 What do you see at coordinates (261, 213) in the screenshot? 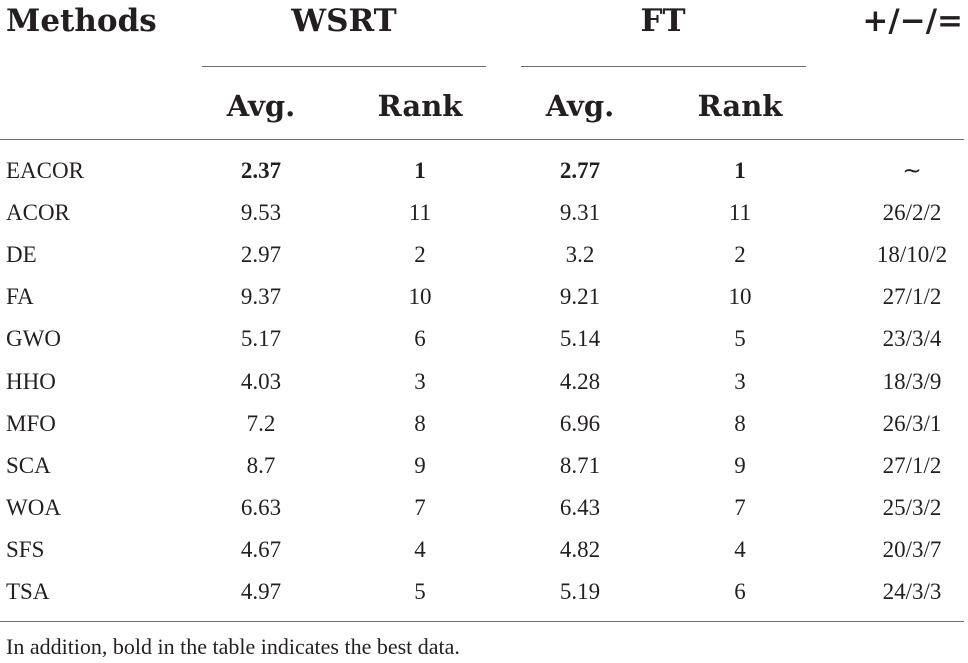
I see `cell-wsrt-avg: 9.53` at bounding box center [261, 213].